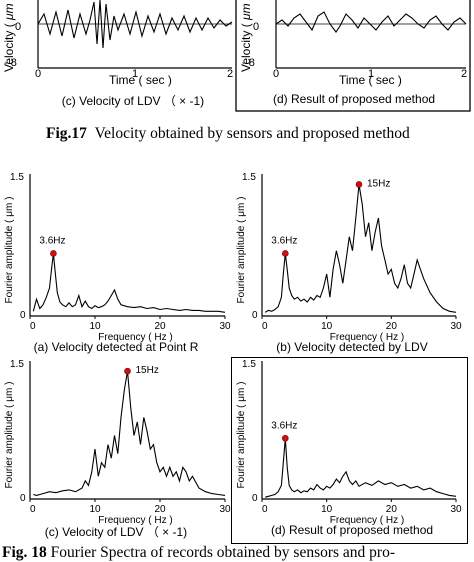  I want to click on fig17-caption-label: Fig.17, so click(66, 133).